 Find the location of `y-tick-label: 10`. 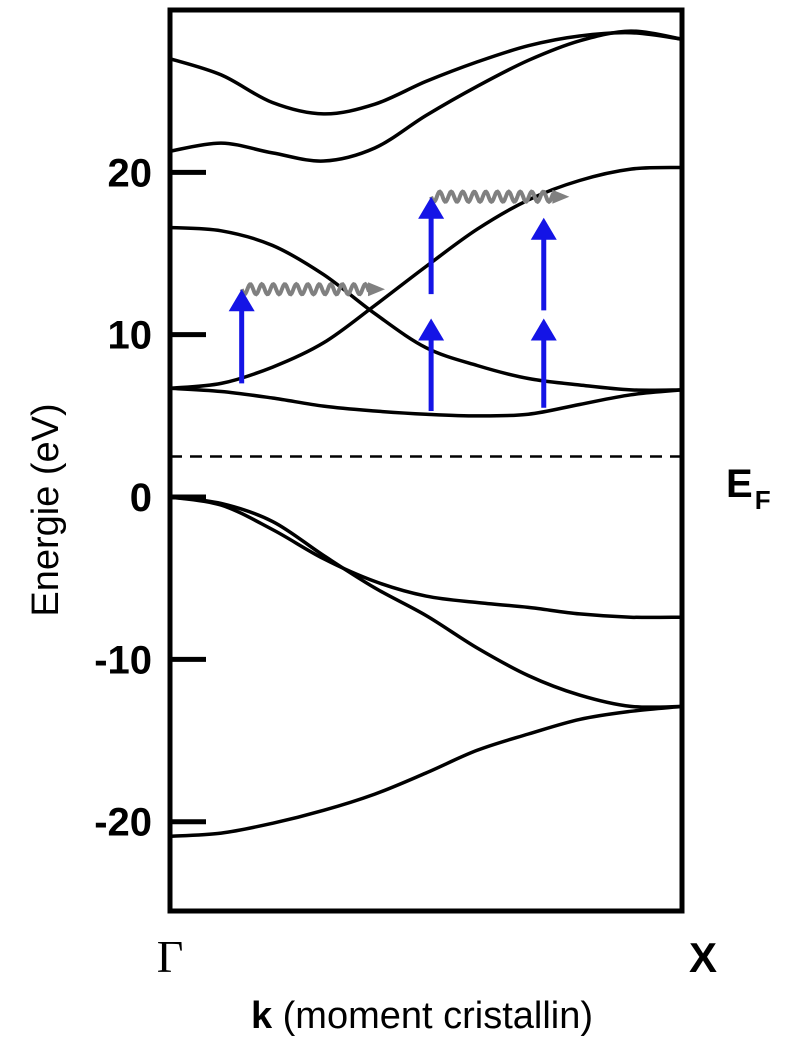

y-tick-label: 10 is located at coordinates (130, 336).